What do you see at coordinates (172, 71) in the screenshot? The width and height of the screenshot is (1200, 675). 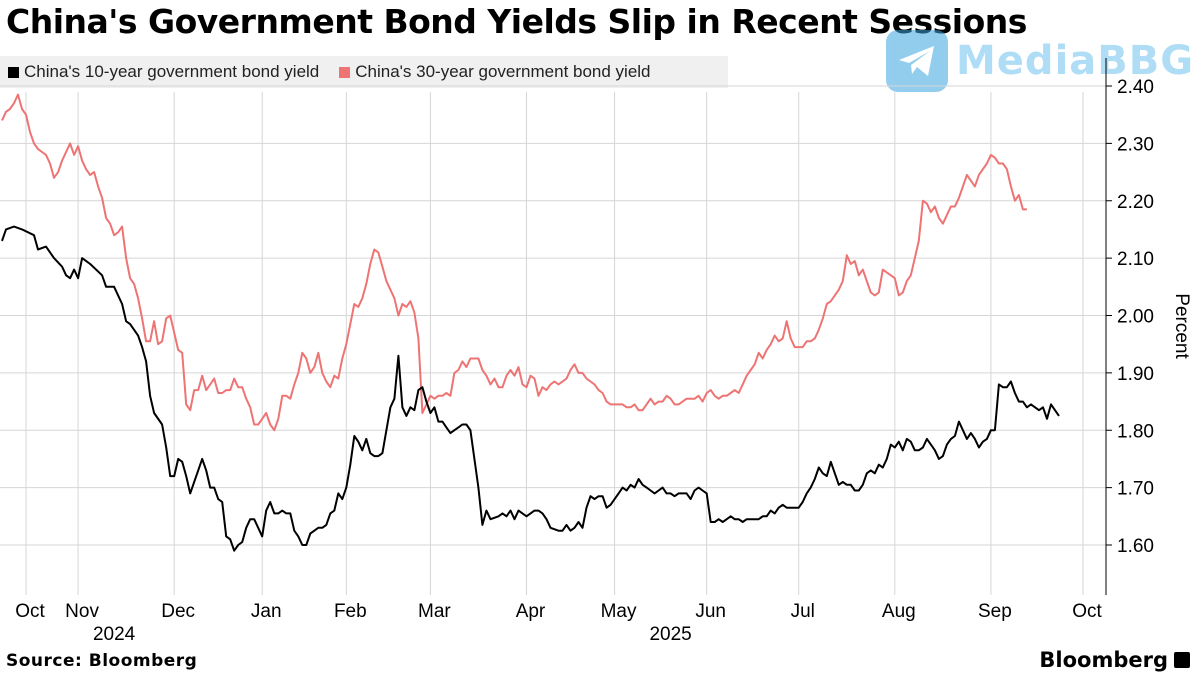 I see `legend-label-10y: China's 10-year government bond yield` at bounding box center [172, 71].